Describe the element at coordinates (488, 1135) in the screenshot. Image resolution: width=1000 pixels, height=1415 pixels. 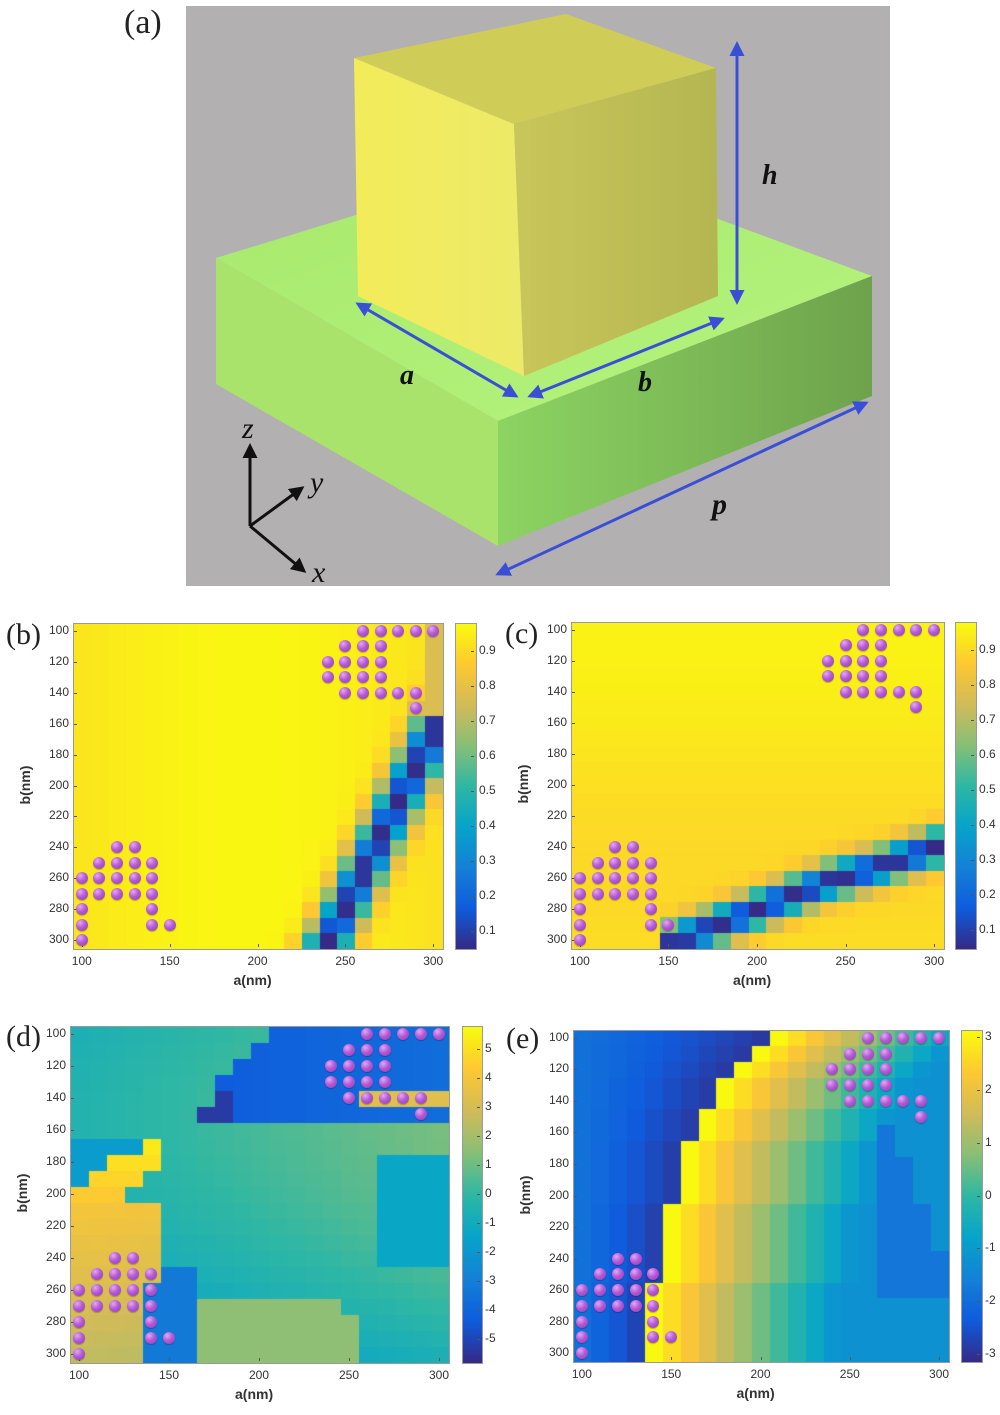
I see `colorbar-tick-label: 2` at that location.